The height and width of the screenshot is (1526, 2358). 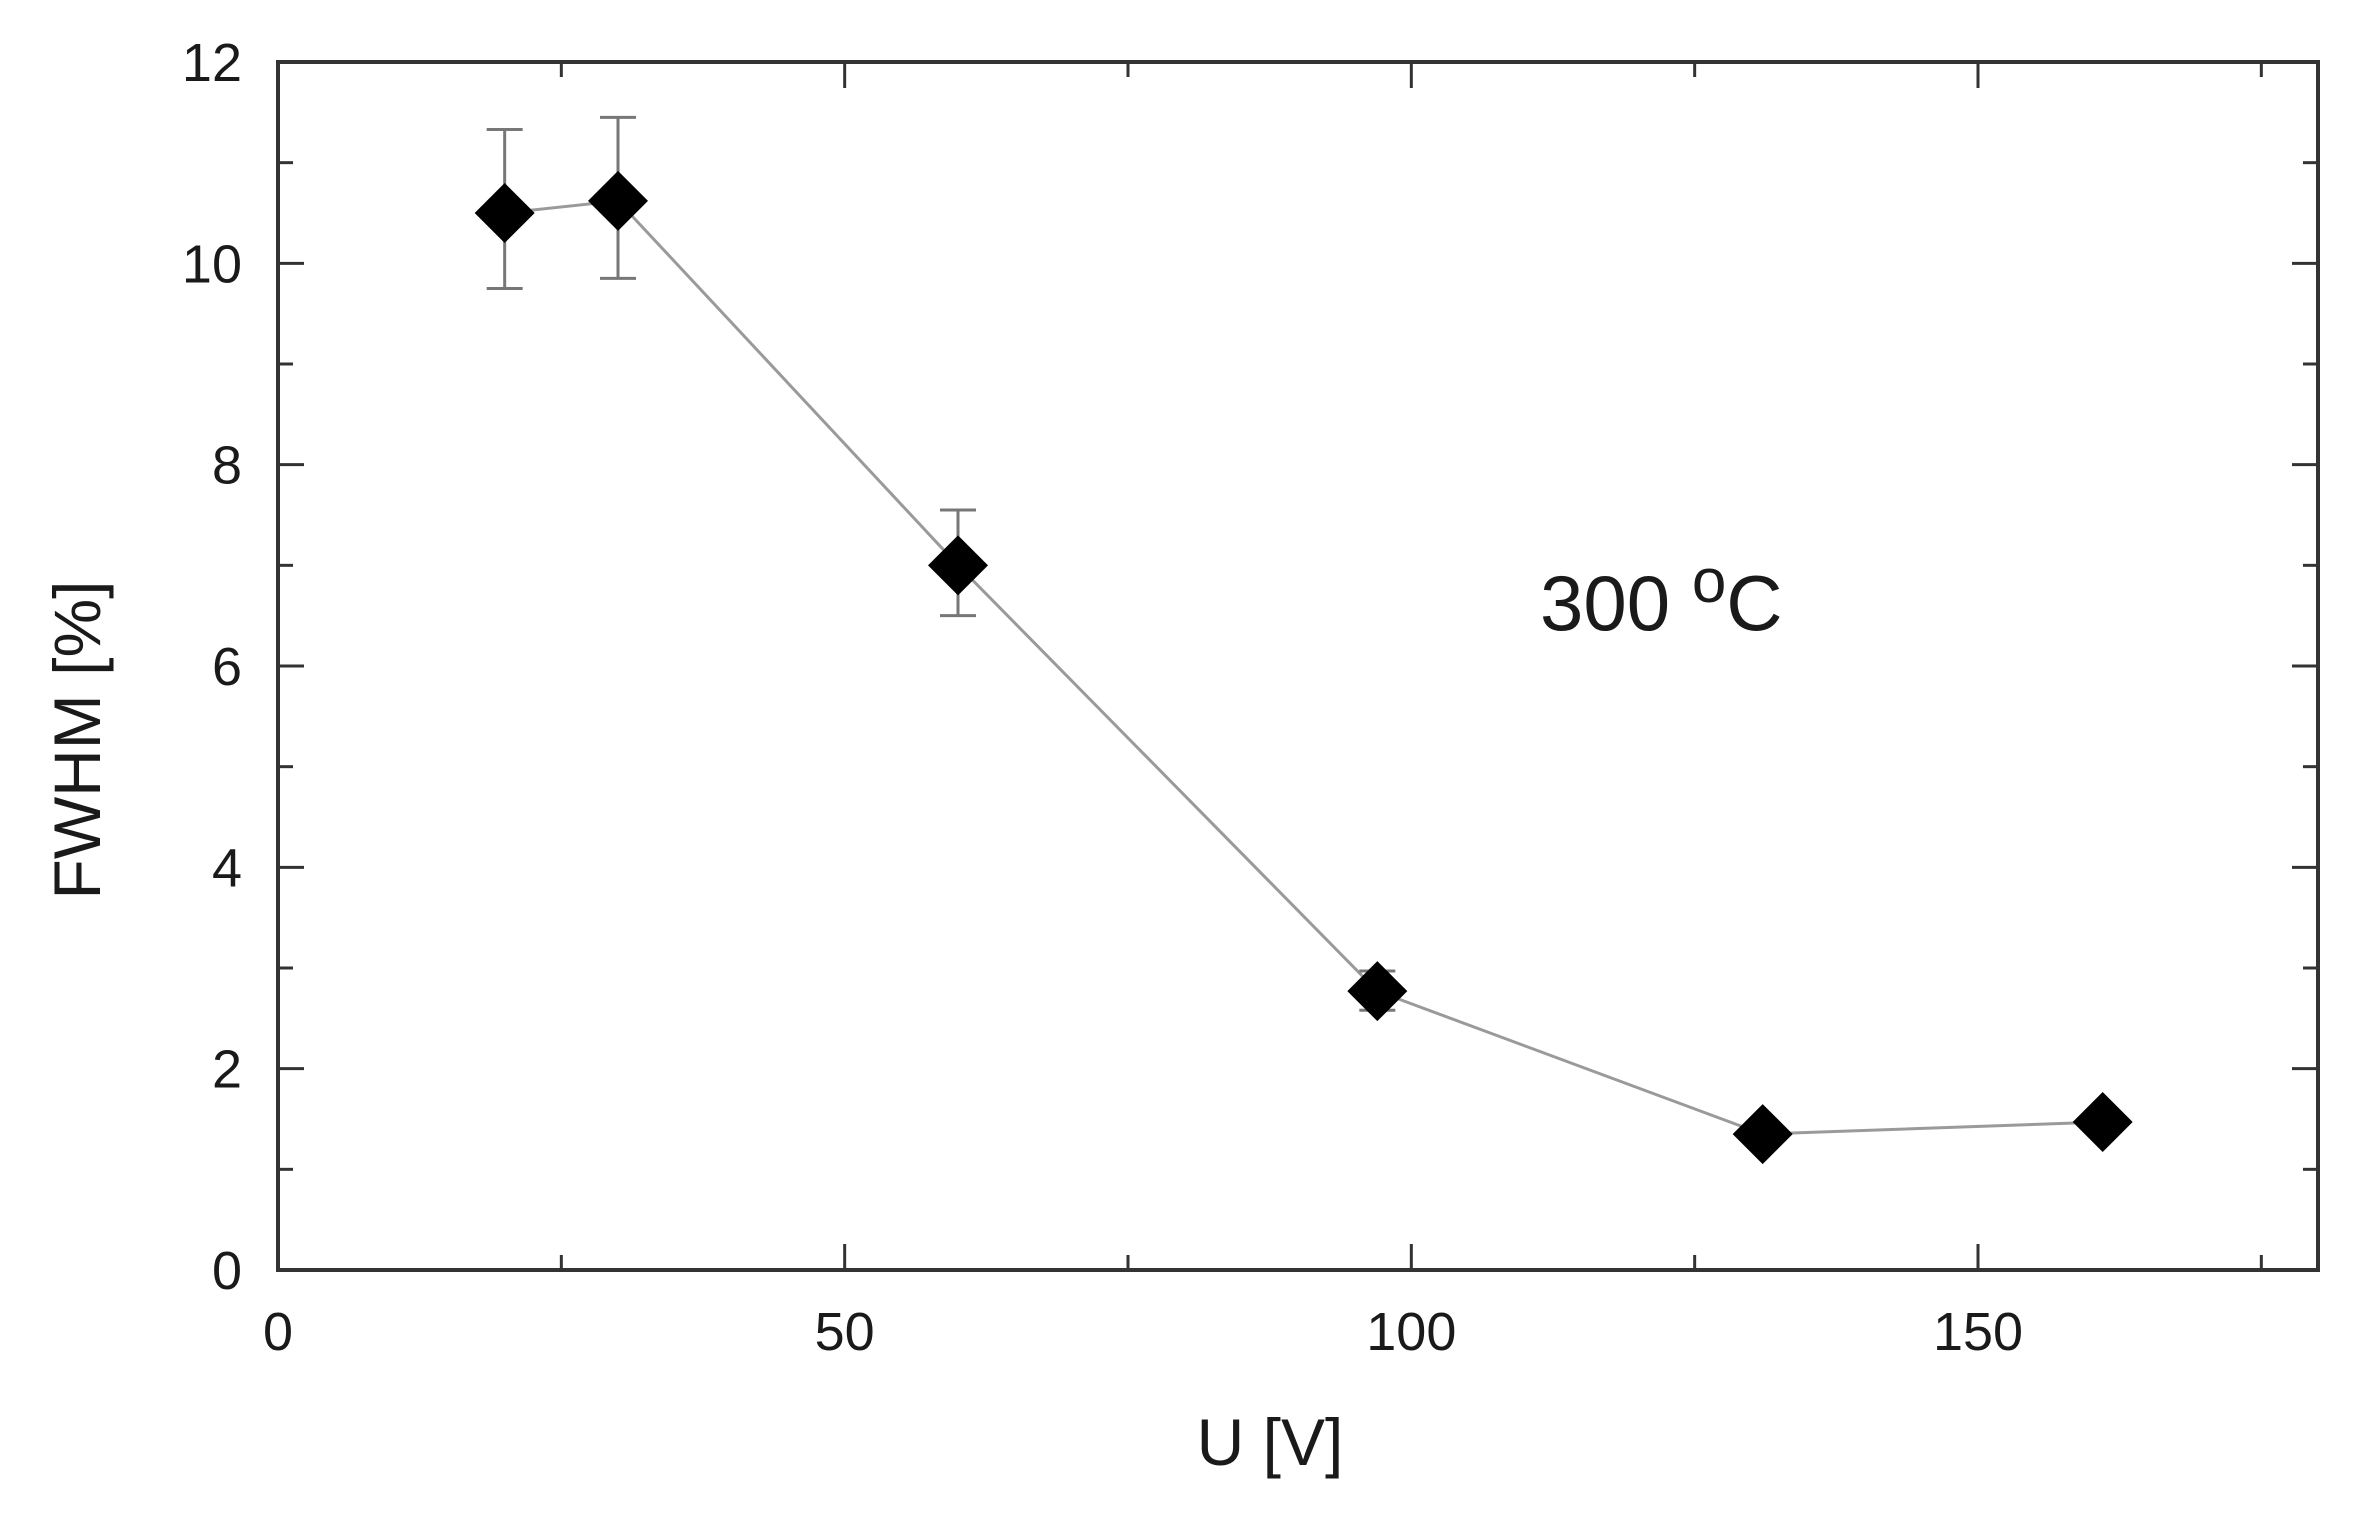 What do you see at coordinates (227, 1070) in the screenshot?
I see `y-tick-label: 2` at bounding box center [227, 1070].